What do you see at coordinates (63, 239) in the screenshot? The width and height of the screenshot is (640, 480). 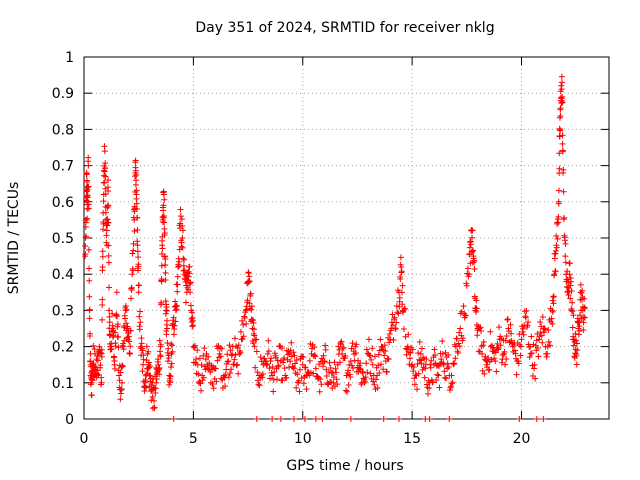 I see `y-tick-label: 0.5` at bounding box center [63, 239].